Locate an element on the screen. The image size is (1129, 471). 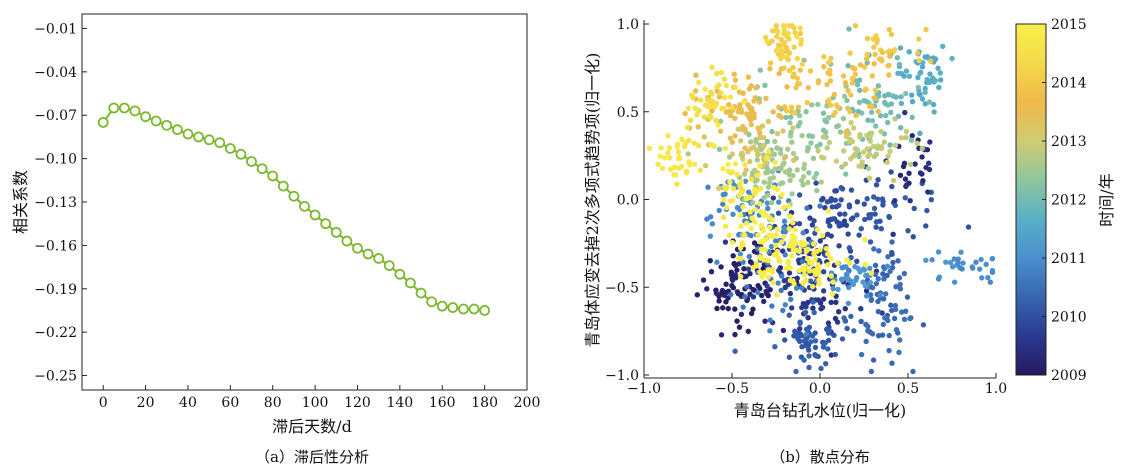
panel-a-y-tick-label: −0.07 is located at coordinates (55, 116).